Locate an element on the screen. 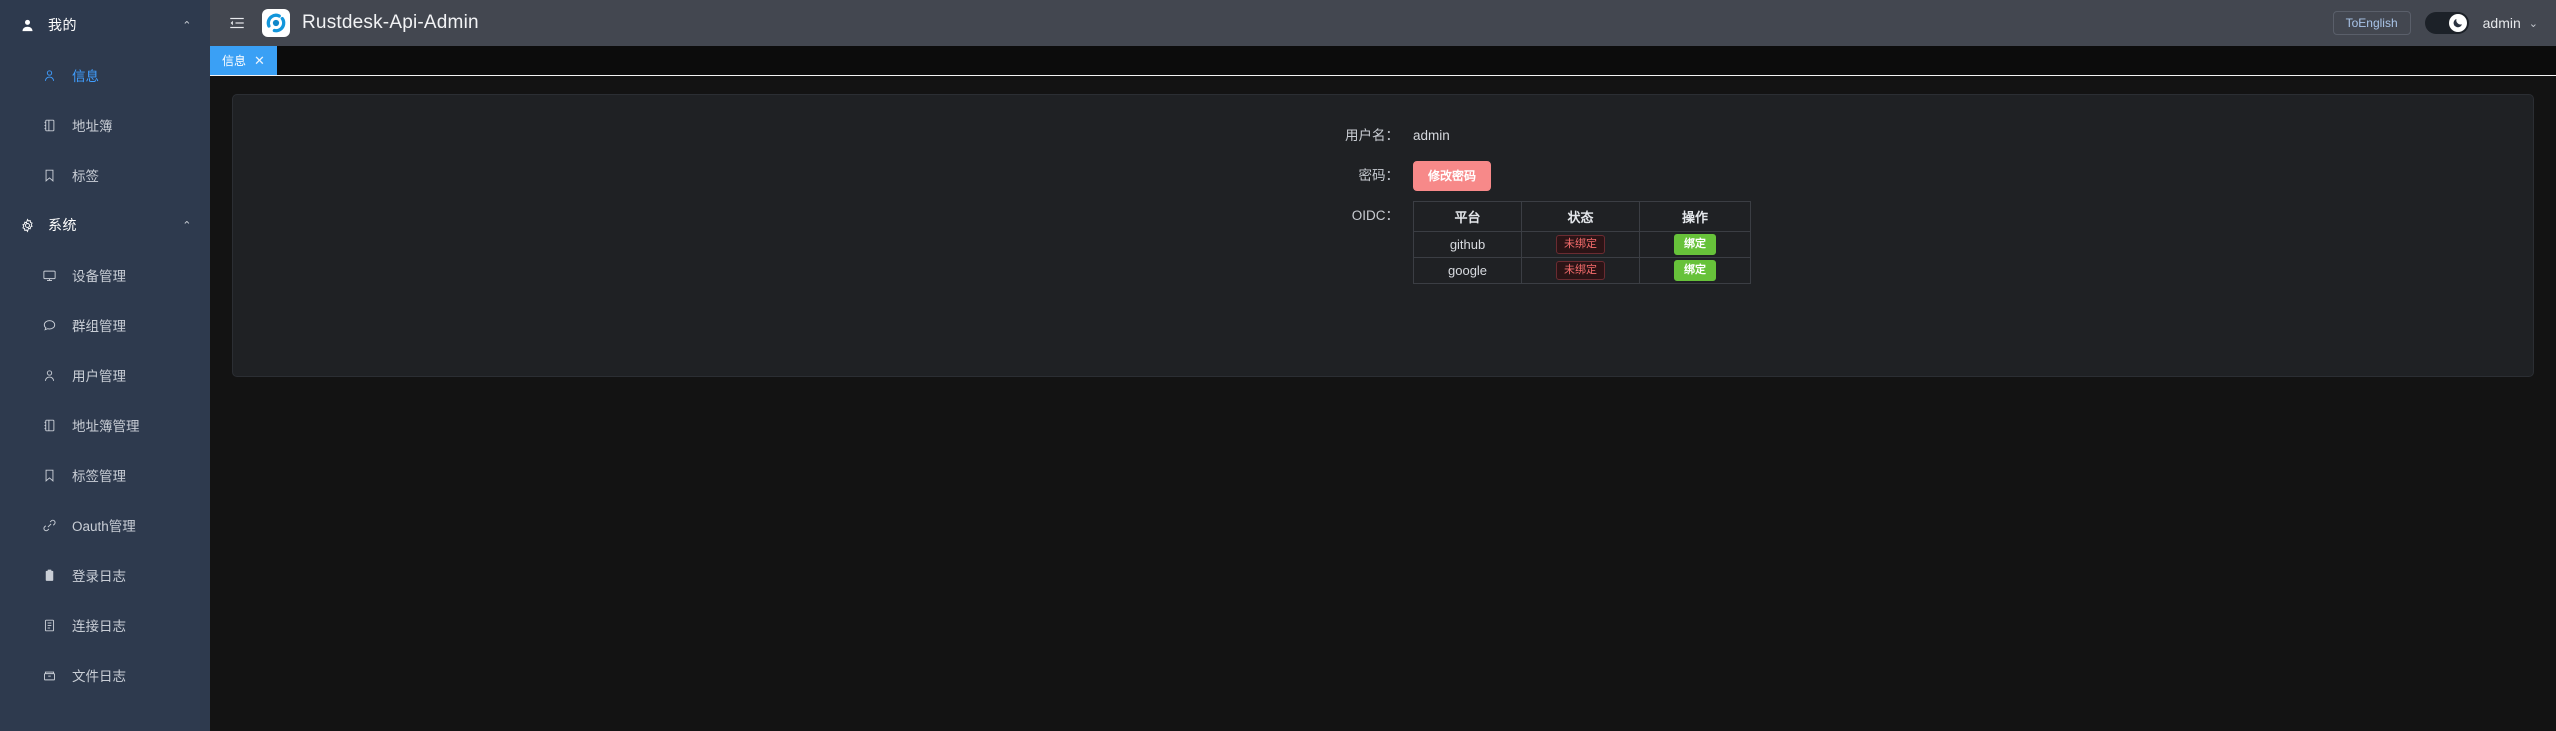 Image resolution: width=2556 pixels, height=731 pixels. sidebar-item-label: Oauth管理 is located at coordinates (104, 526).